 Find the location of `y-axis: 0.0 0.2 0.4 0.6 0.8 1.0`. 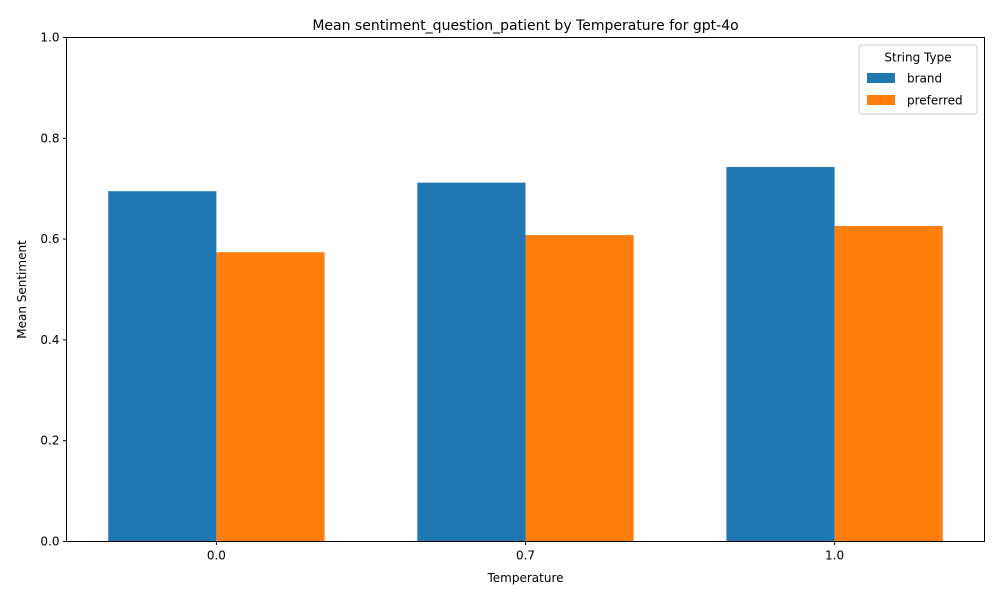

y-axis: 0.0 0.2 0.4 0.6 0.8 1.0 is located at coordinates (53, 290).